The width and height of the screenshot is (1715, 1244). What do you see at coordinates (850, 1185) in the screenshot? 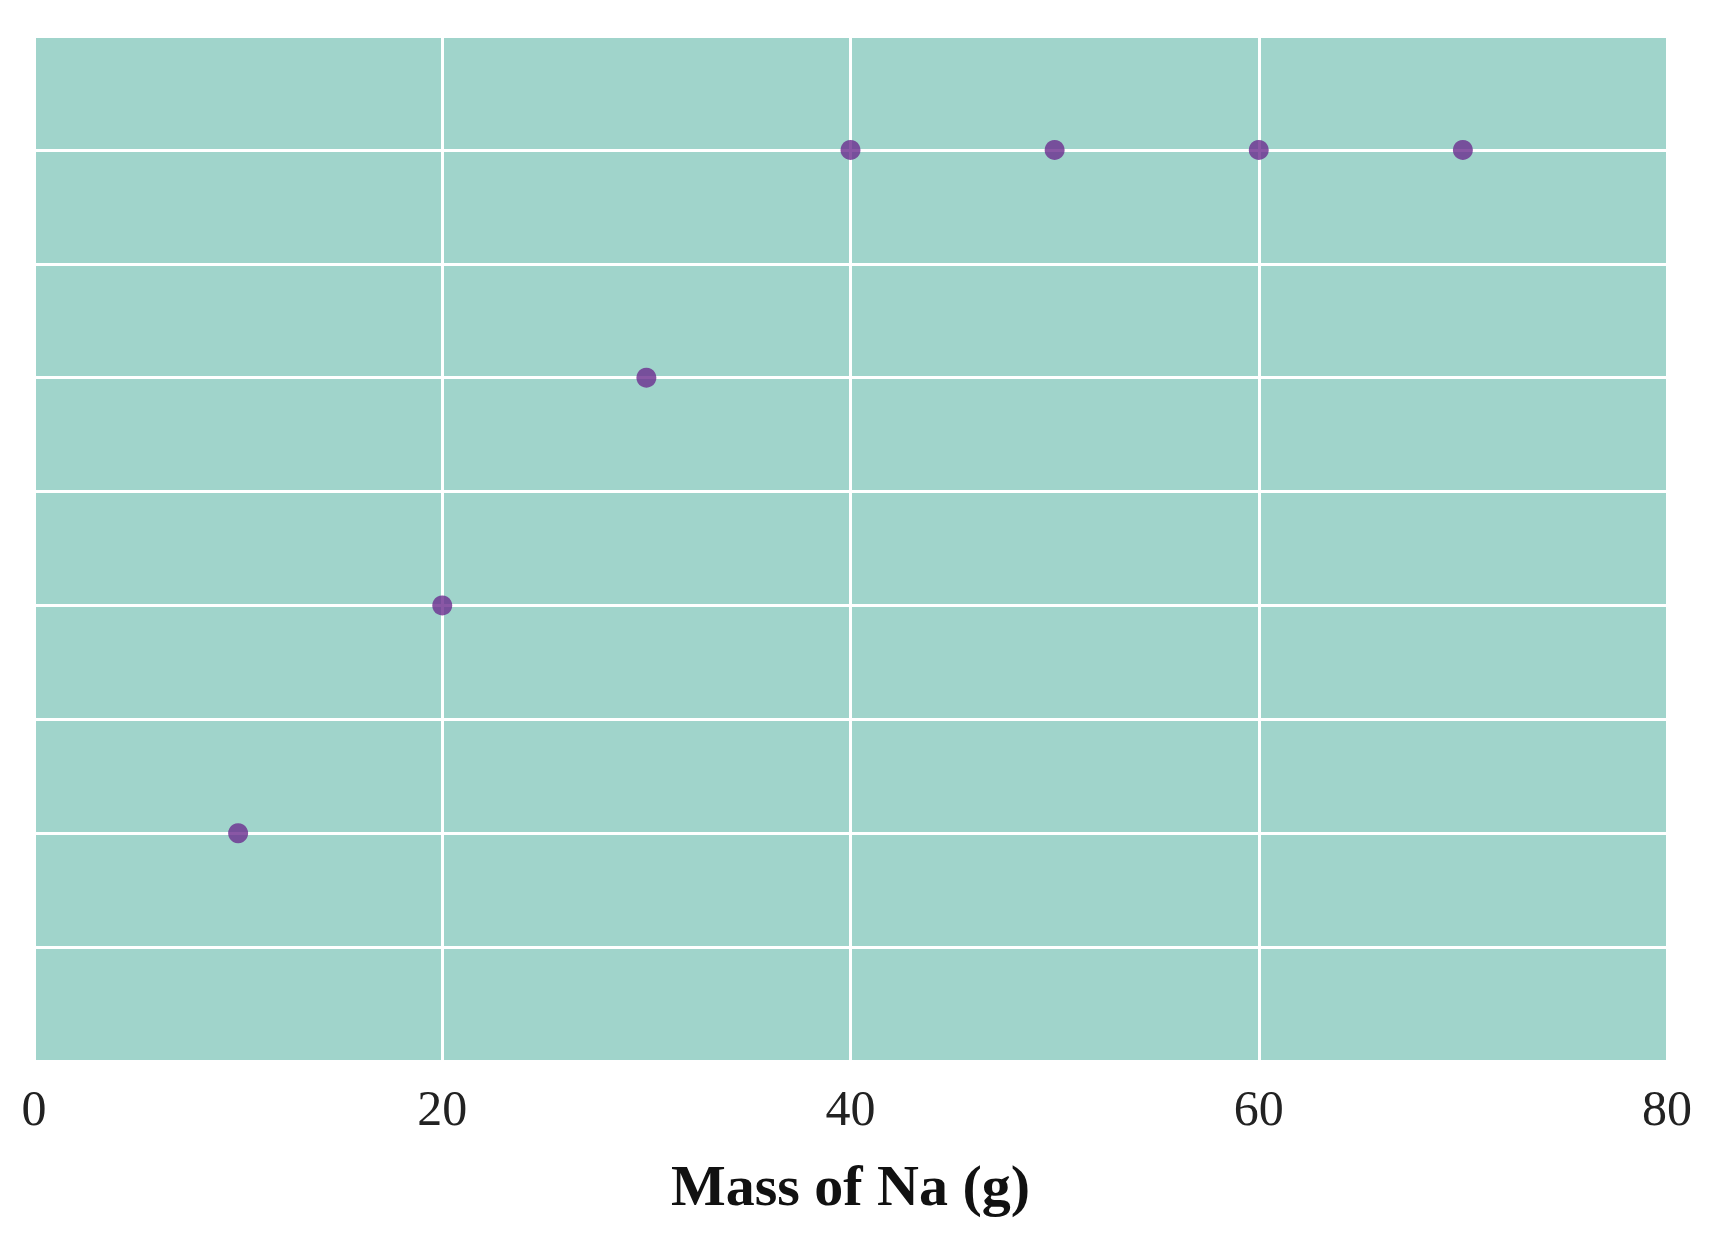
I see `x-axis-title: Mass of Na (g)` at bounding box center [850, 1185].